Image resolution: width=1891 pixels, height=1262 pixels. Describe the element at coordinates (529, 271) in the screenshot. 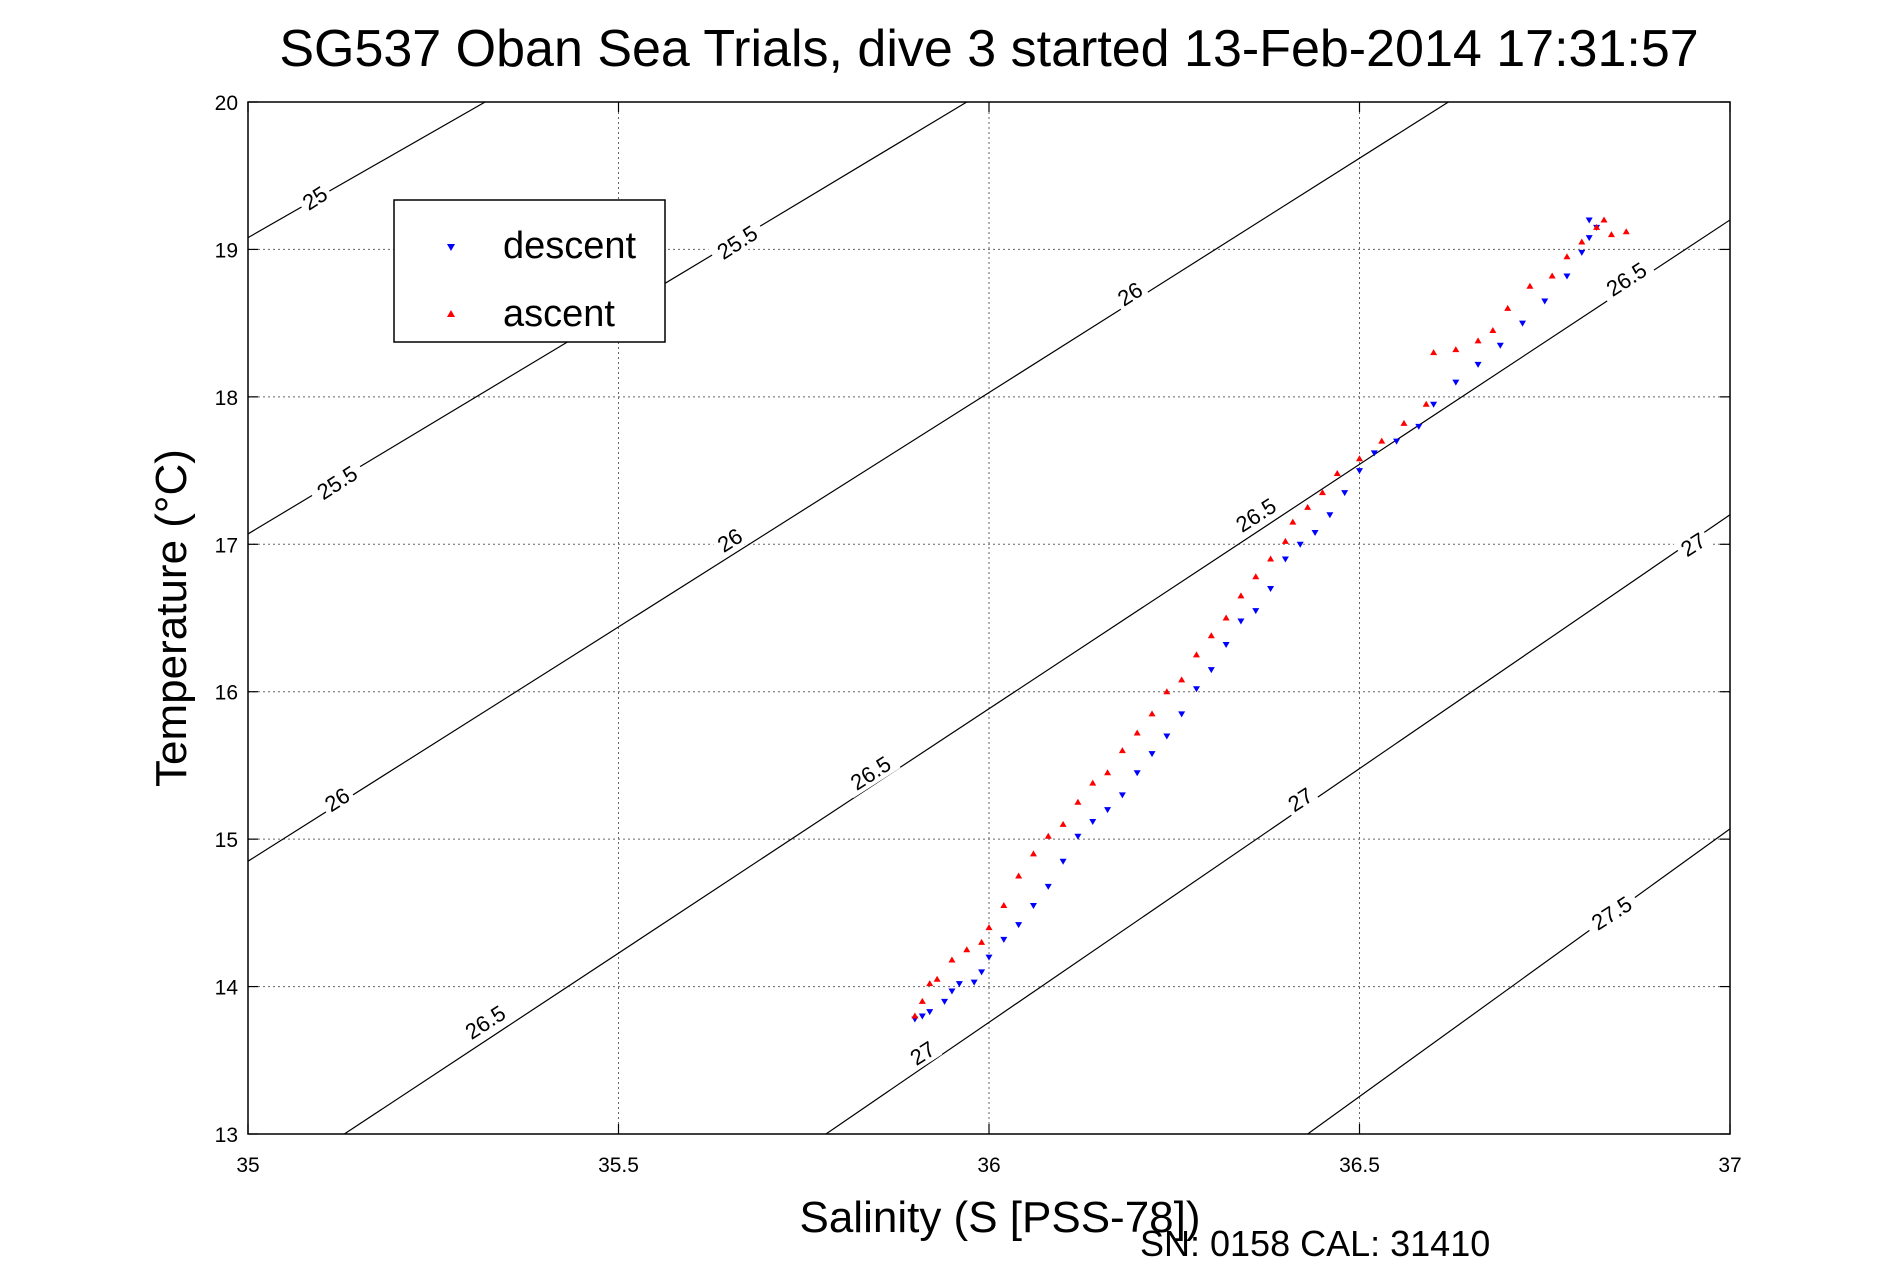

I see `legend: descent ascent` at that location.